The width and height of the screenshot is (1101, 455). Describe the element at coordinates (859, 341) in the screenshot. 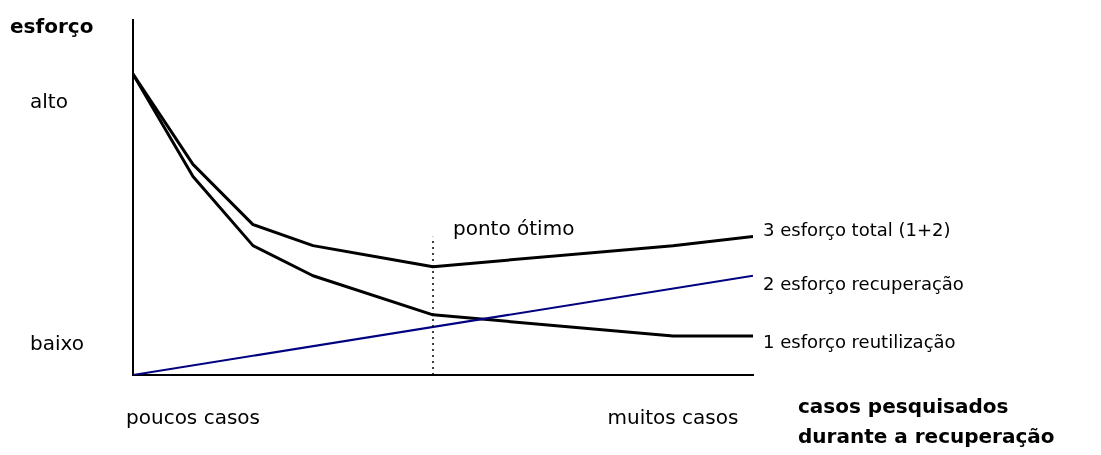

I see `series-label: 1 esforço reutilização` at that location.